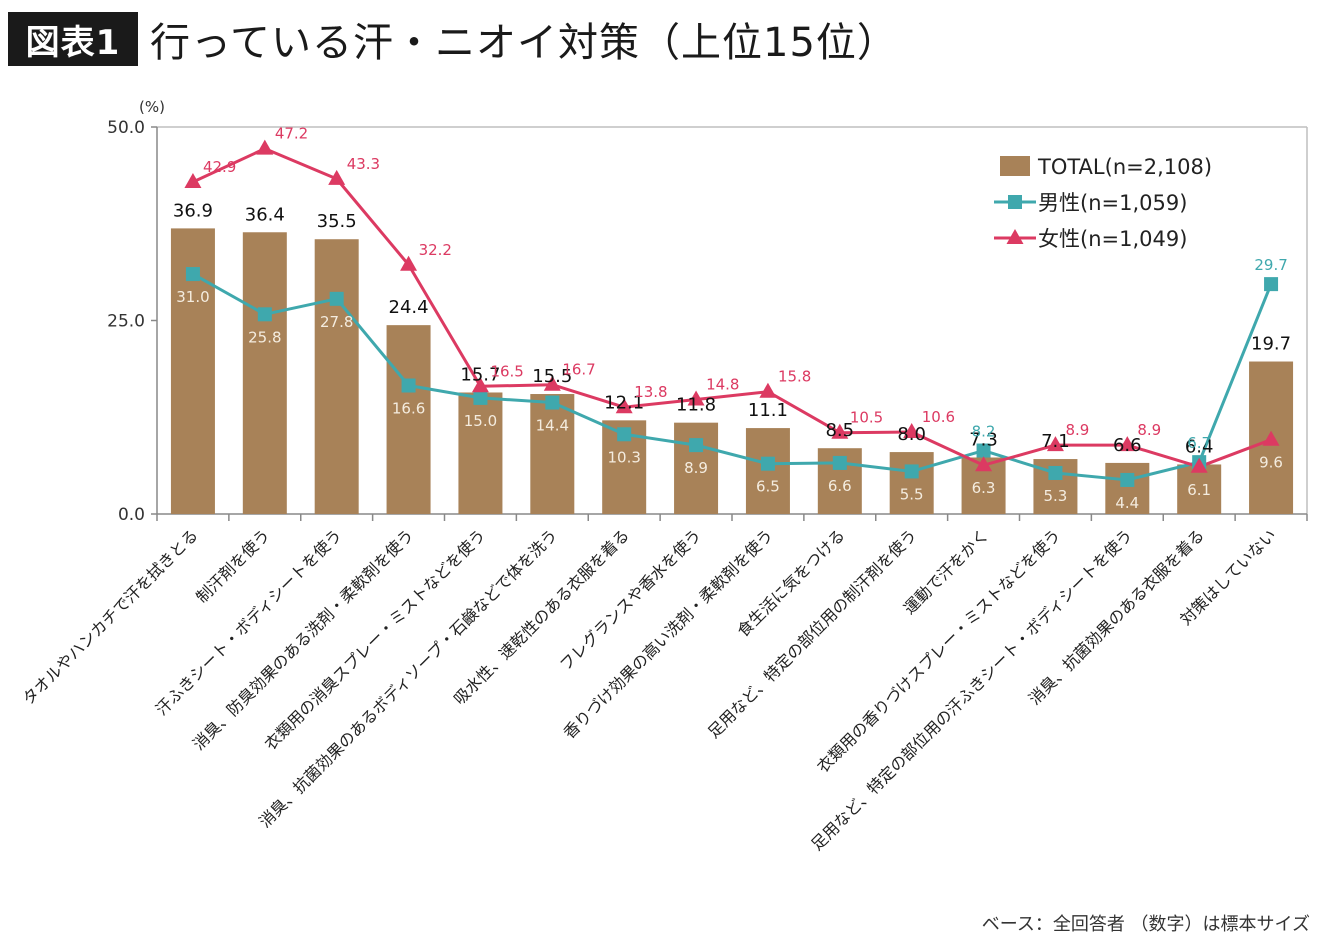  I want to click on data-label-total: 11.8, so click(696, 405).